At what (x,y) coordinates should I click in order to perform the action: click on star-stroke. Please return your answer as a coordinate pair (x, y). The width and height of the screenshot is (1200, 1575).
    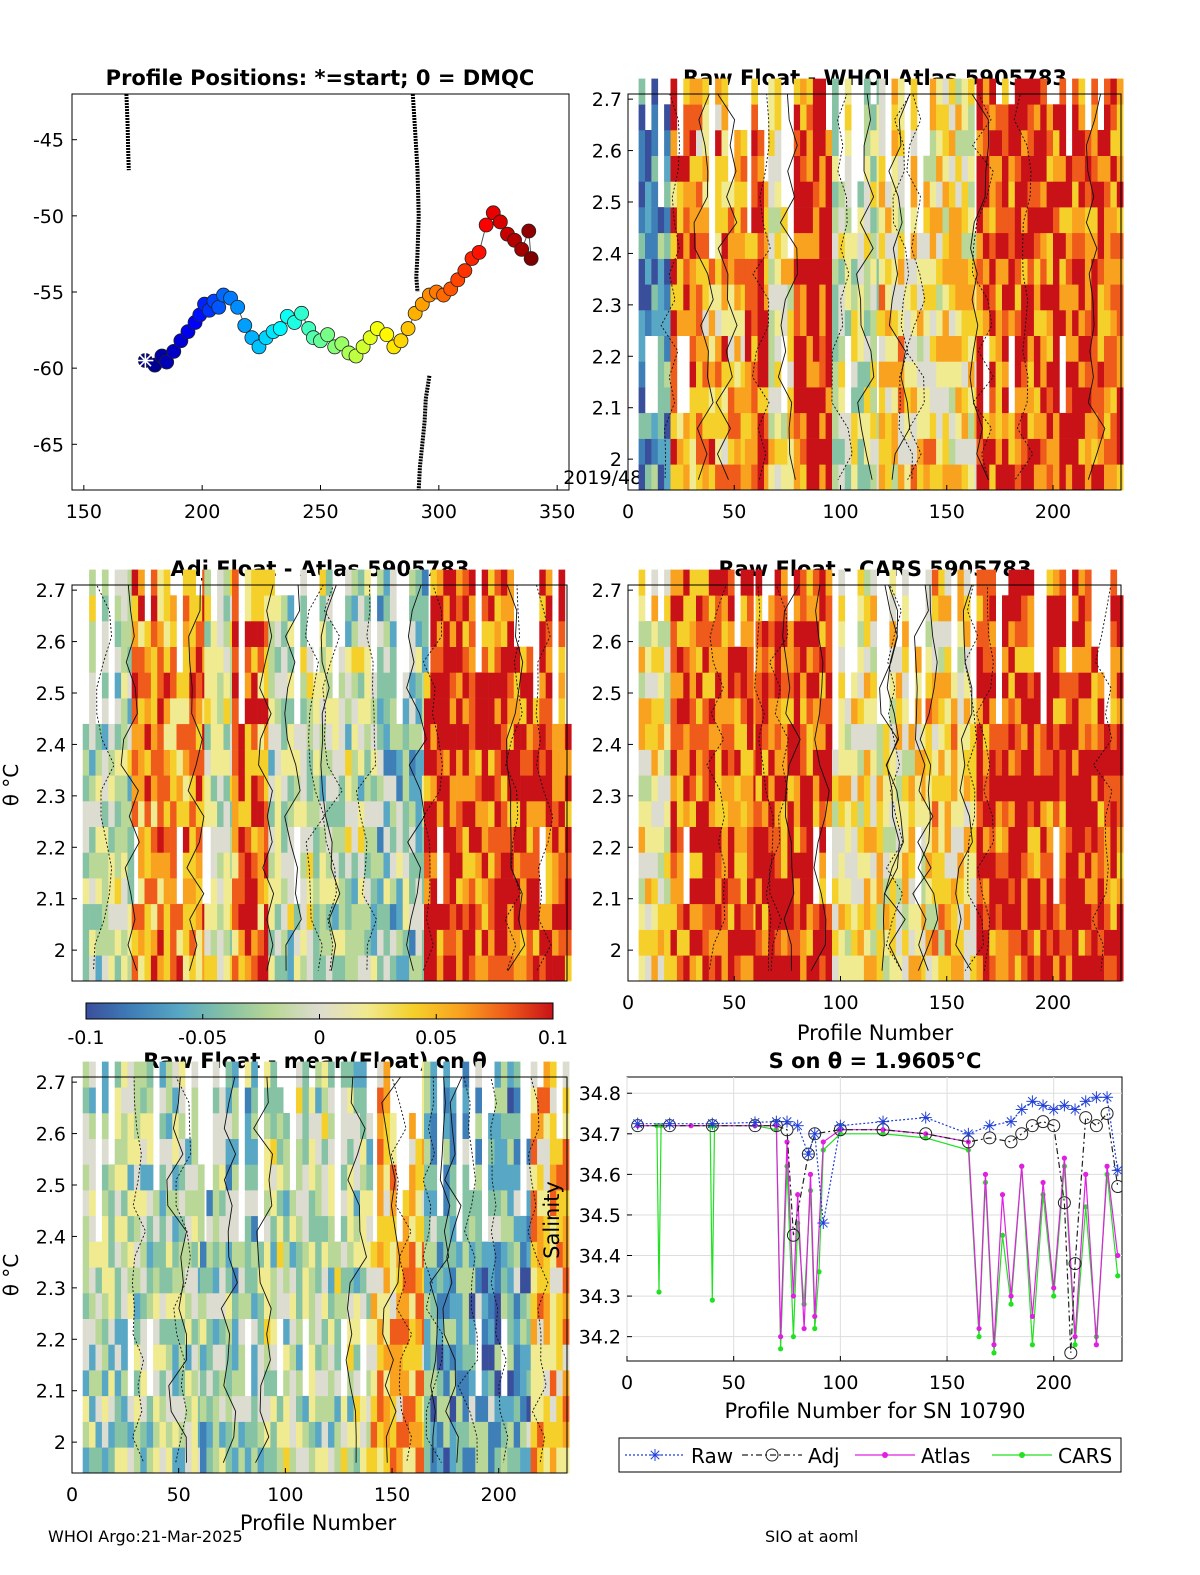
    Looking at the image, I should click on (823, 1223).